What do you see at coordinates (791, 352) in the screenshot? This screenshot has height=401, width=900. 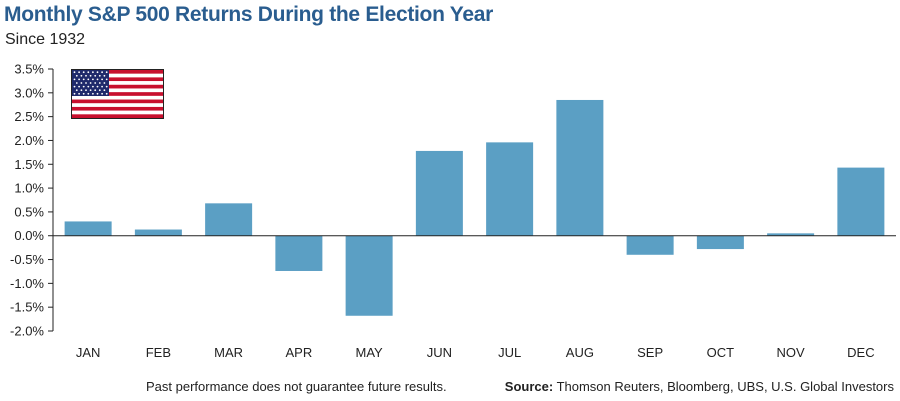 I see `x-tick-label: NOV` at bounding box center [791, 352].